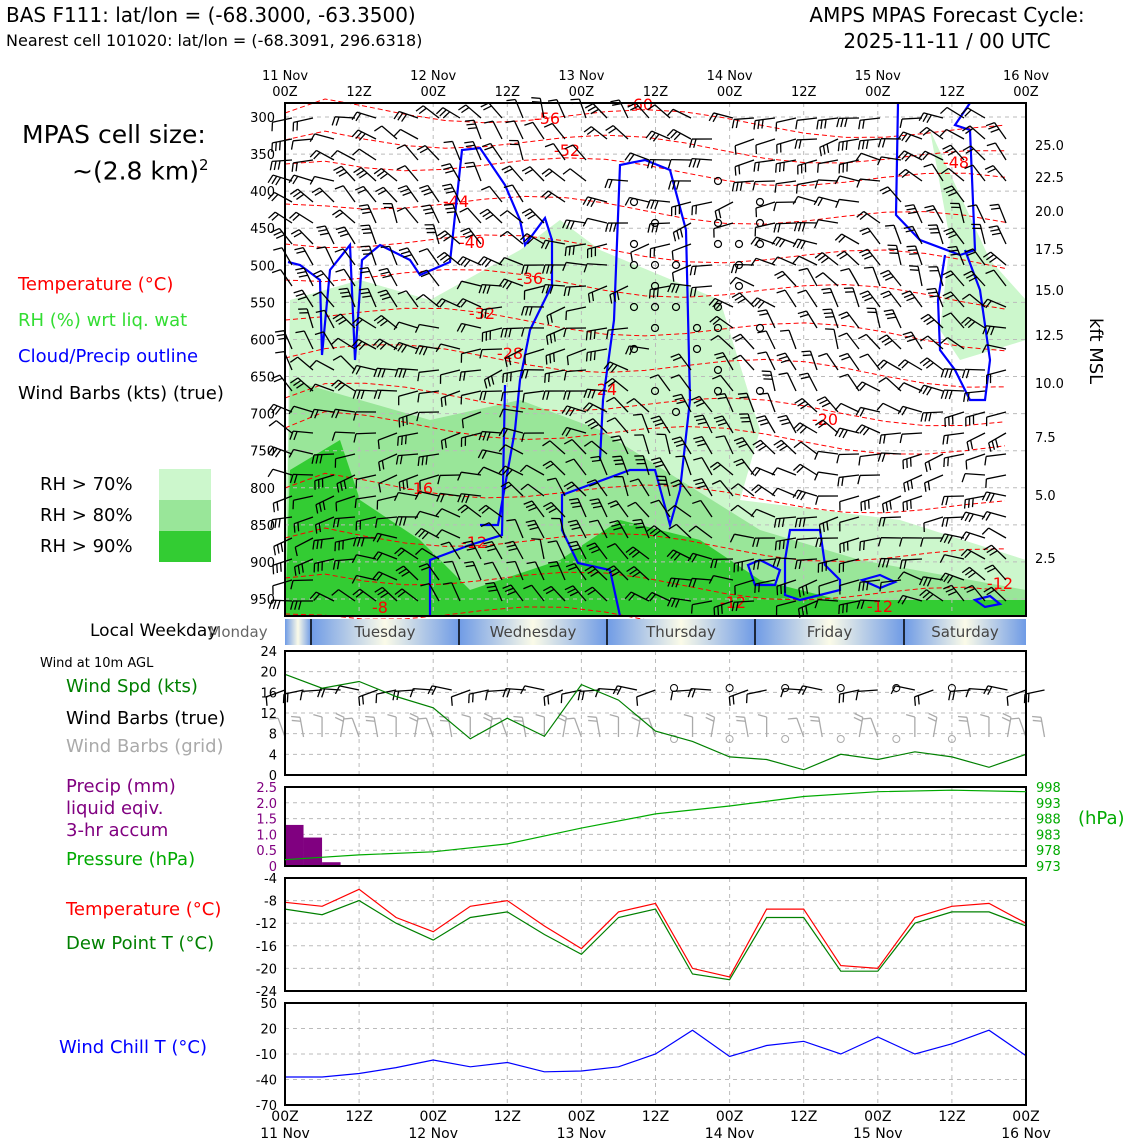  What do you see at coordinates (571, 692) in the screenshot?
I see `surface-wind-barb` at bounding box center [571, 692].